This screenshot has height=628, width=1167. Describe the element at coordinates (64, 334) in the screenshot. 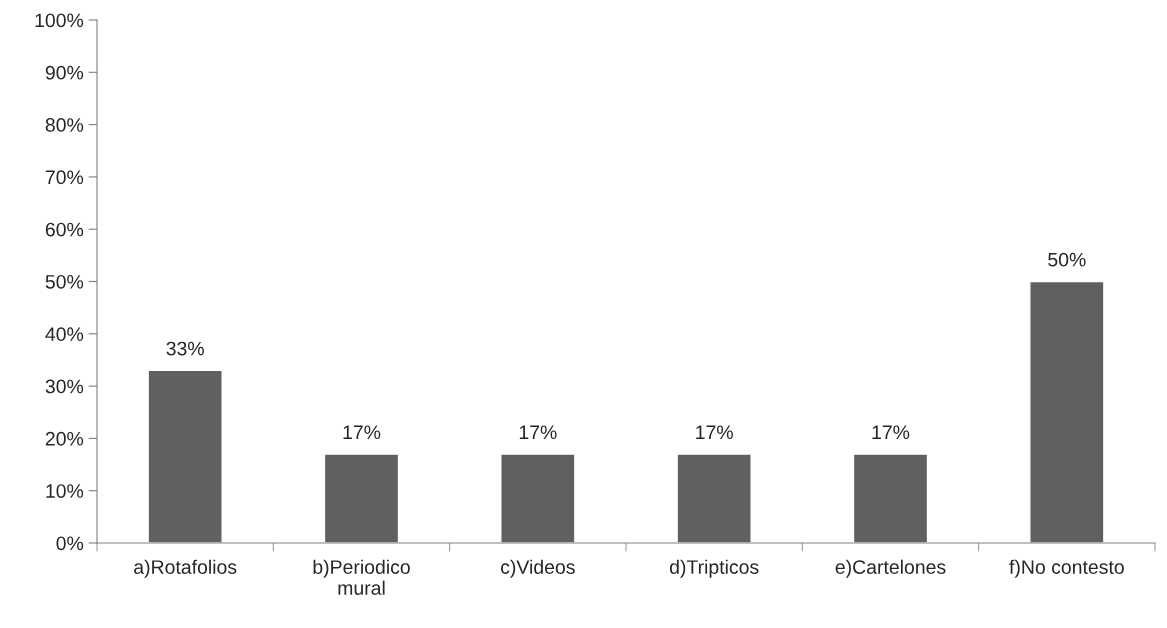

I see `y-tick-label: 40%` at that location.